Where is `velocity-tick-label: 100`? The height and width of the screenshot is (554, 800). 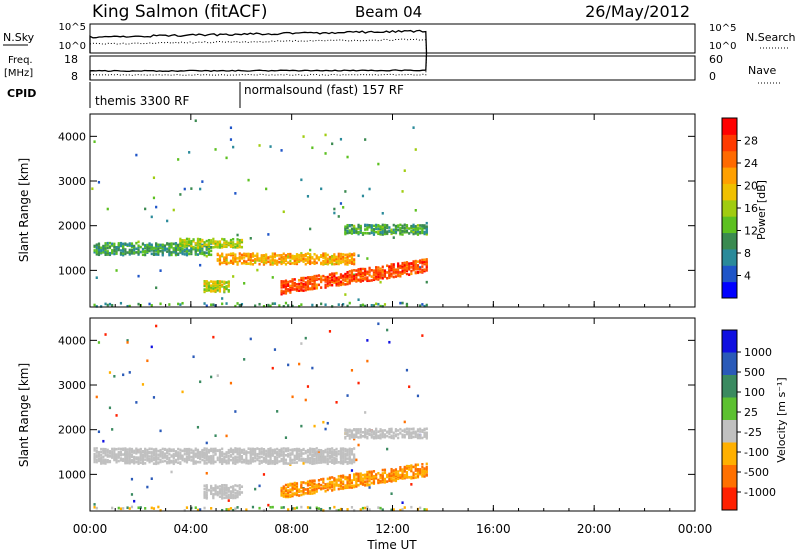 velocity-tick-label: 100 is located at coordinates (754, 392).